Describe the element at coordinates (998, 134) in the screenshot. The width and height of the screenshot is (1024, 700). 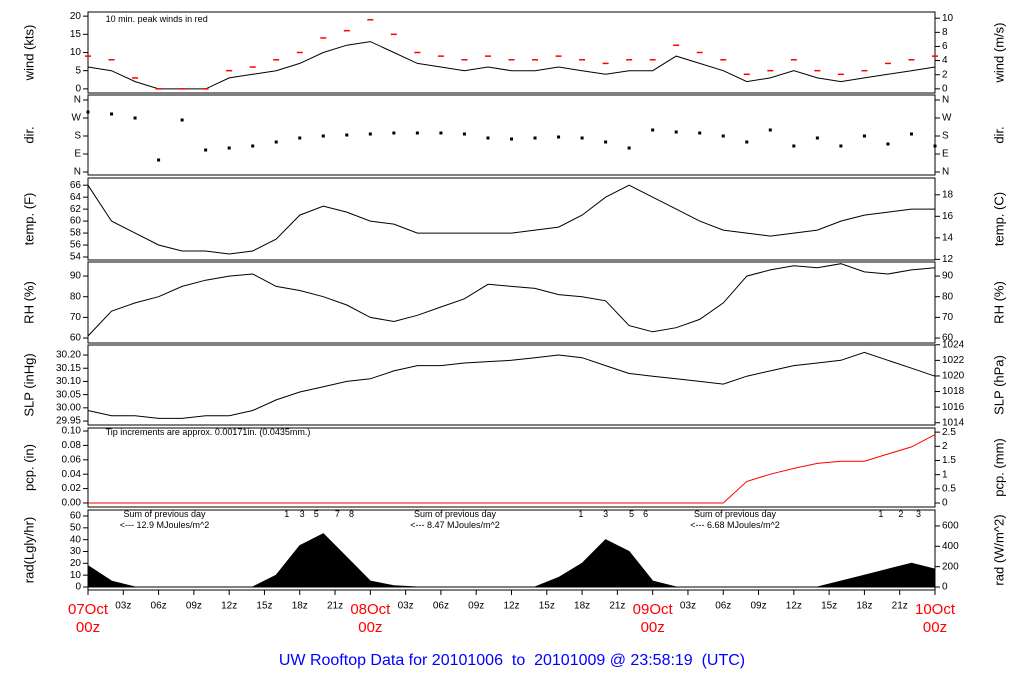
I see `y2-axis-label: dir.` at that location.